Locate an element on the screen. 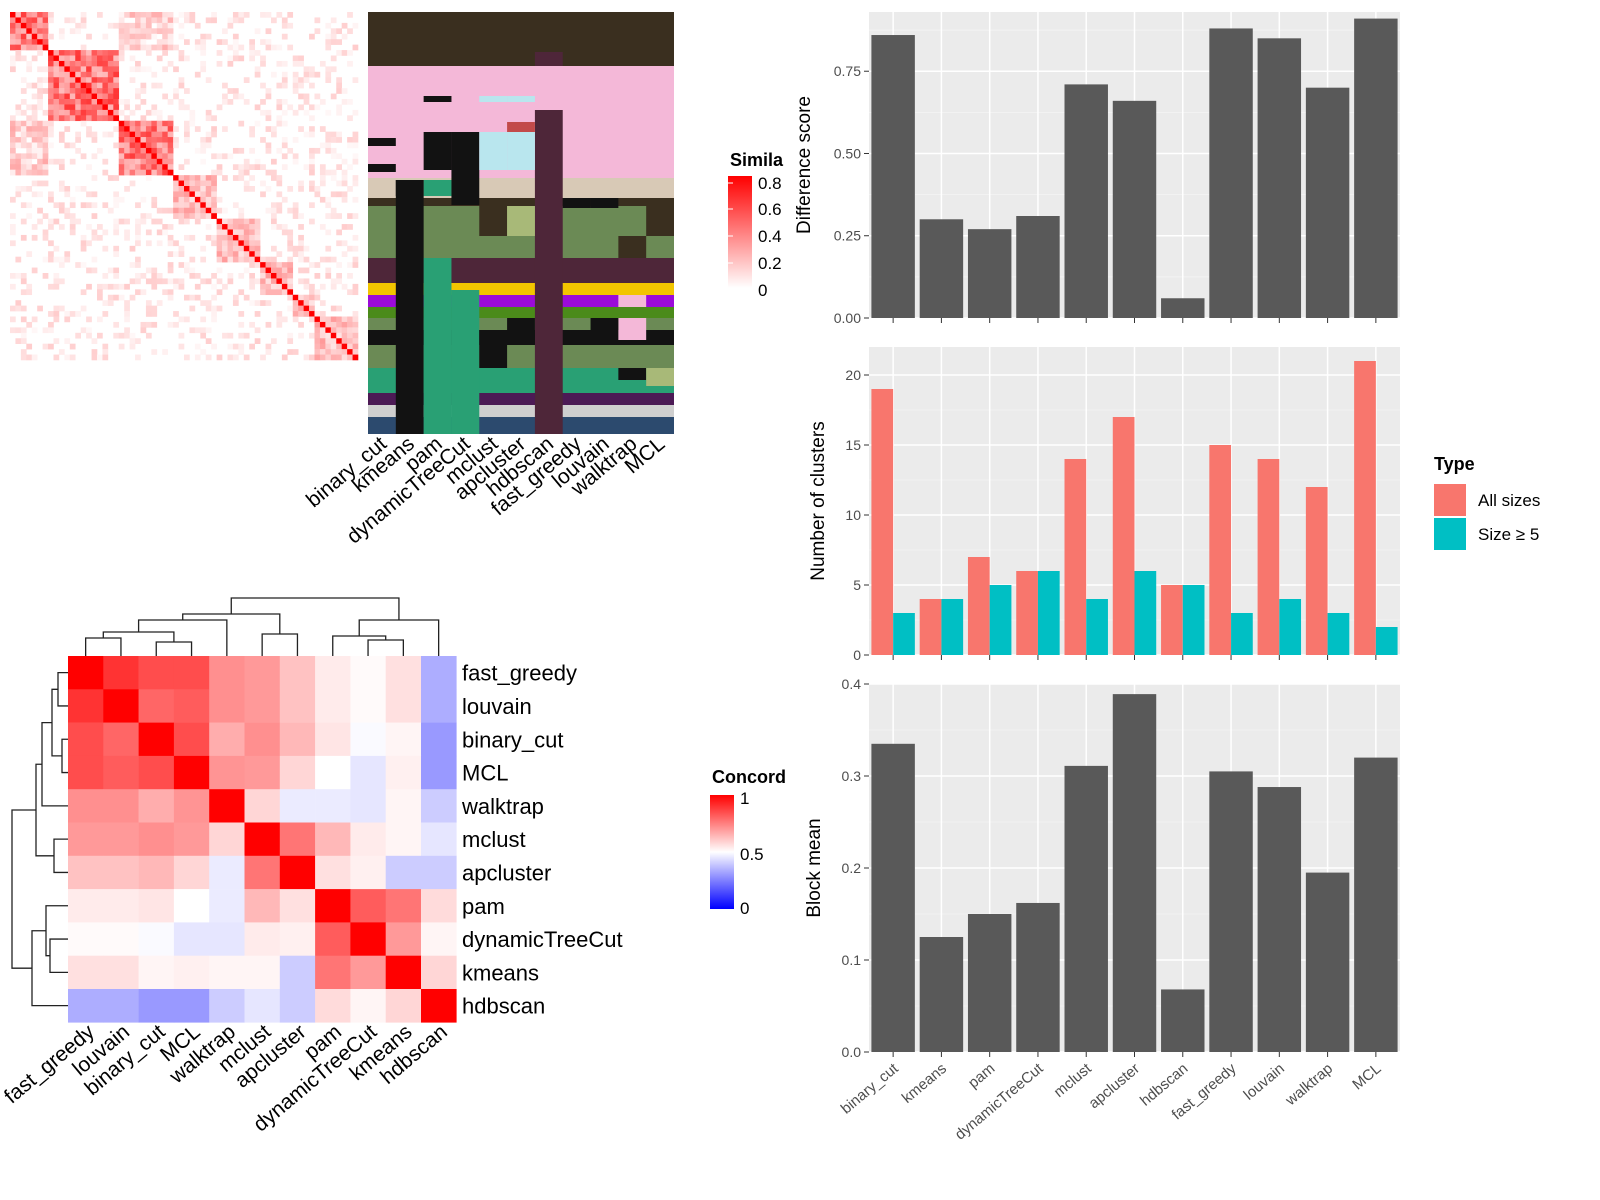  type-legend-swatch is located at coordinates (1450, 500).